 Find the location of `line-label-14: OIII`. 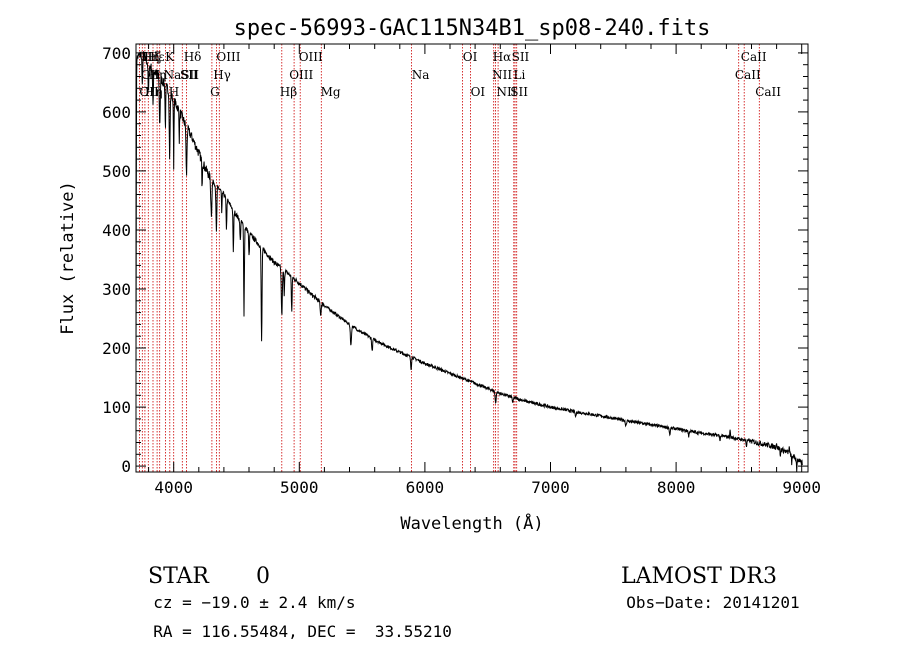

line-label-14: OIII is located at coordinates (228, 57).